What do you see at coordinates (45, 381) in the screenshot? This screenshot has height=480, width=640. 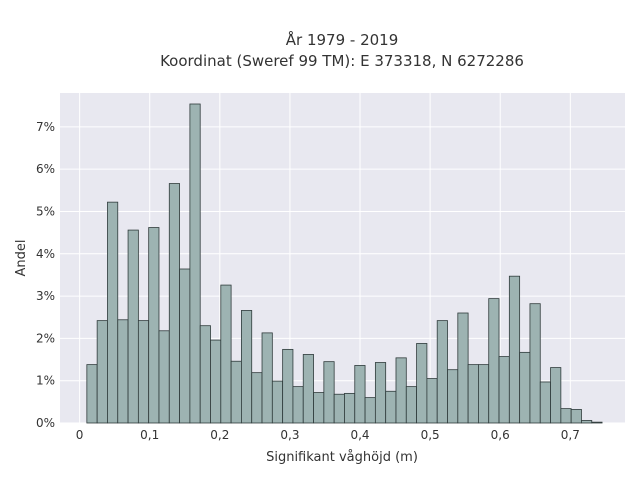 I see `y-tick-label-1: 1%` at bounding box center [45, 381].